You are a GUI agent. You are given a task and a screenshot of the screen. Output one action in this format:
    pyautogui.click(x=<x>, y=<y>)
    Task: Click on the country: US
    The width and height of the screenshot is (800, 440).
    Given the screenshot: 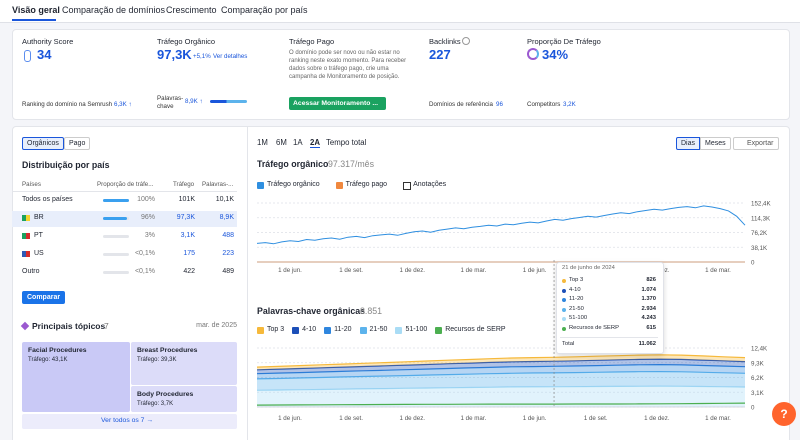 What is the action you would take?
    pyautogui.click(x=39, y=253)
    